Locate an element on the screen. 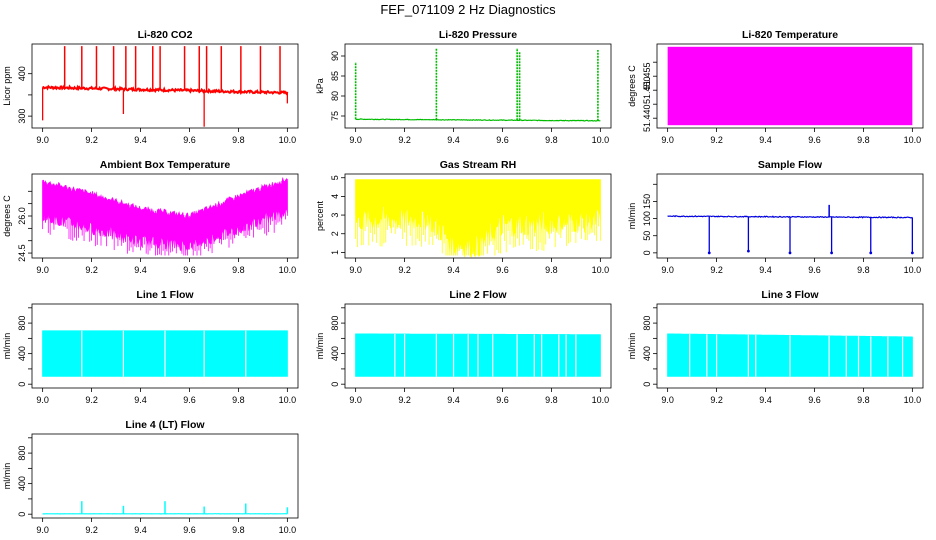 The height and width of the screenshot is (540, 936). y-tick-label: 3 is located at coordinates (335, 215).